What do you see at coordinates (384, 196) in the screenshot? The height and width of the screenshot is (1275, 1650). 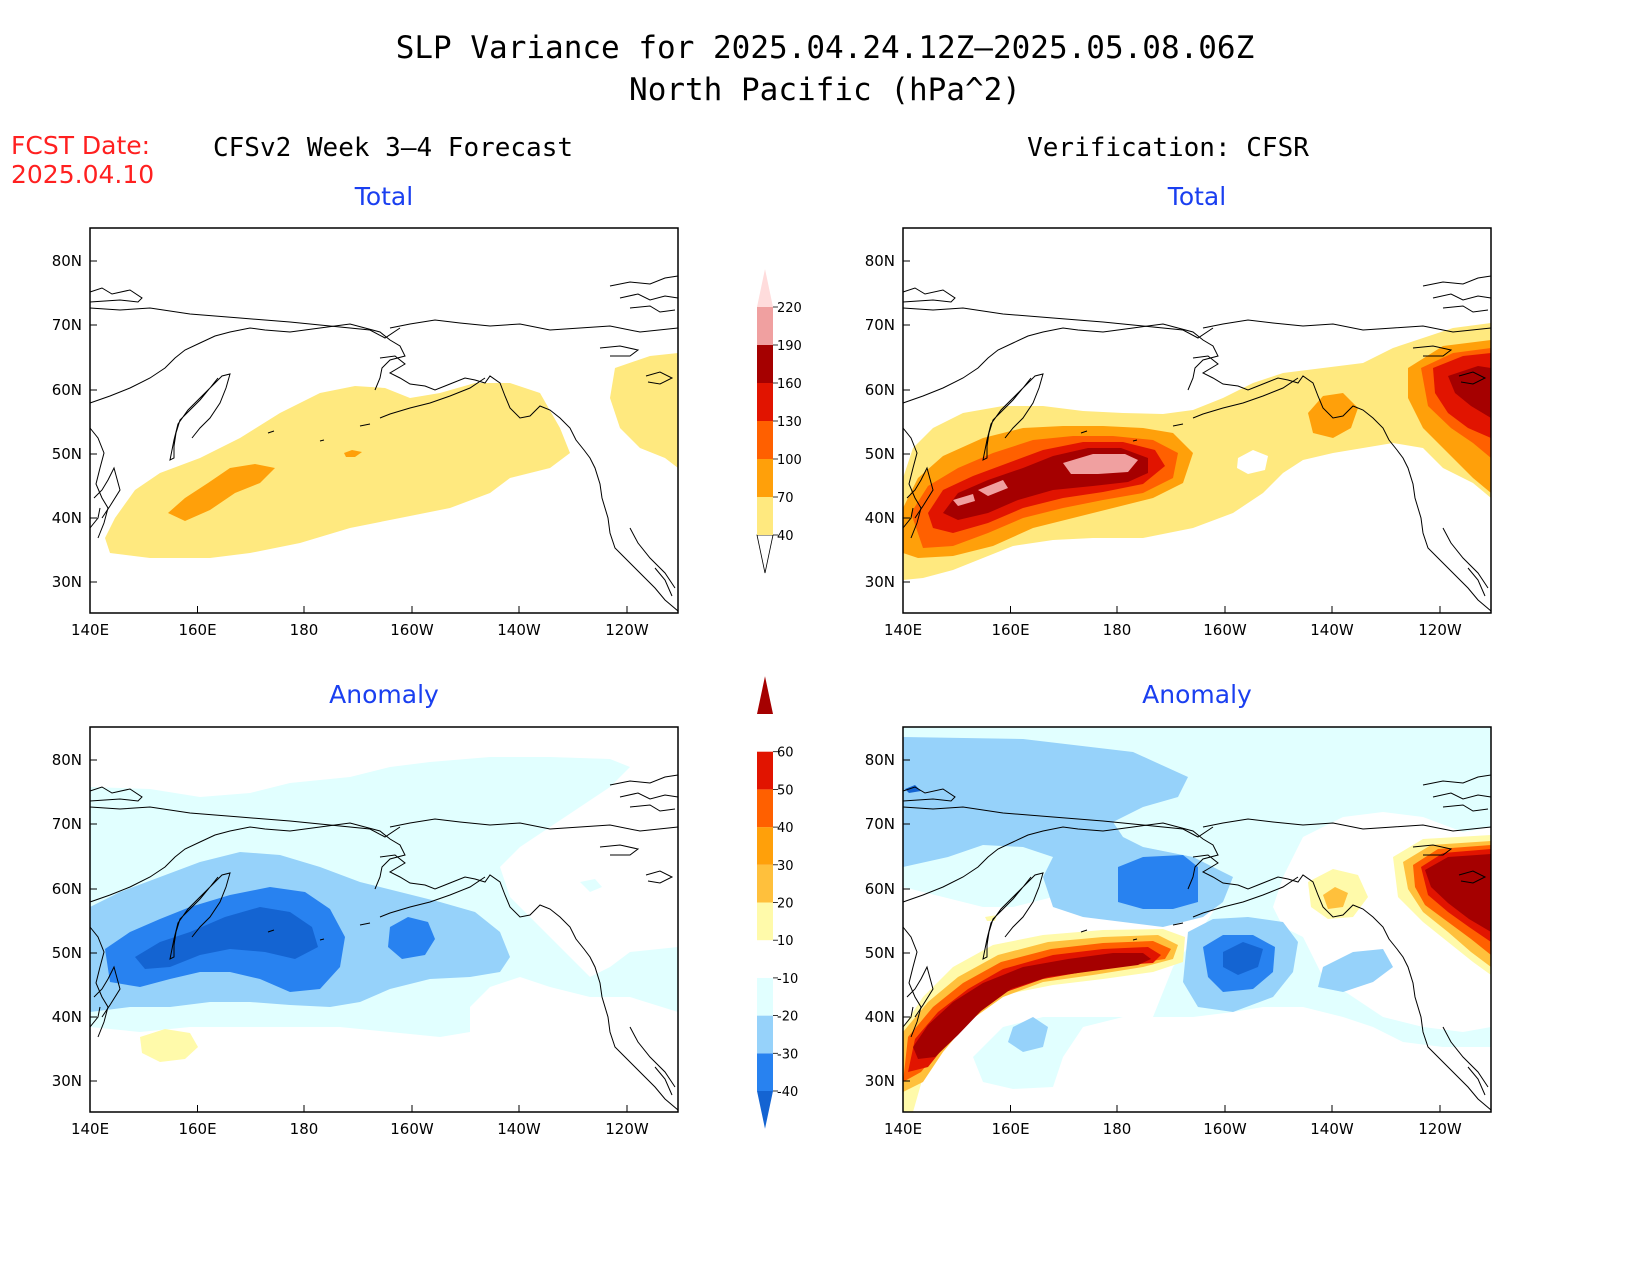 I see `panel-title-forecast-total: Total` at bounding box center [384, 196].